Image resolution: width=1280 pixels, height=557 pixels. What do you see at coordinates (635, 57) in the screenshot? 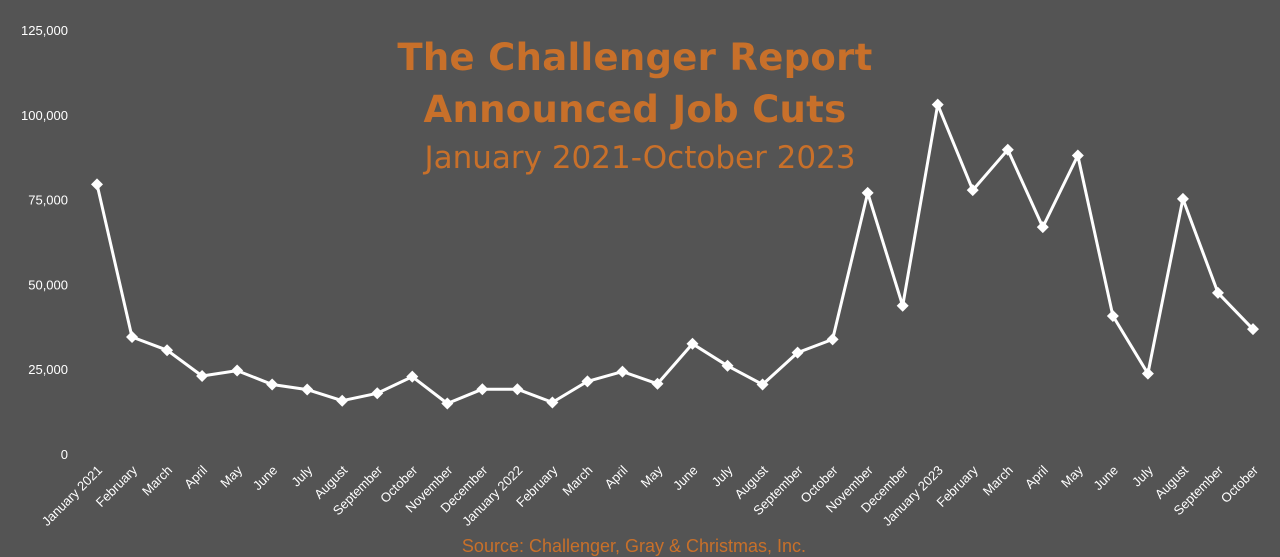
I see `chart-title-line-1: The Challenger Report` at bounding box center [635, 57].